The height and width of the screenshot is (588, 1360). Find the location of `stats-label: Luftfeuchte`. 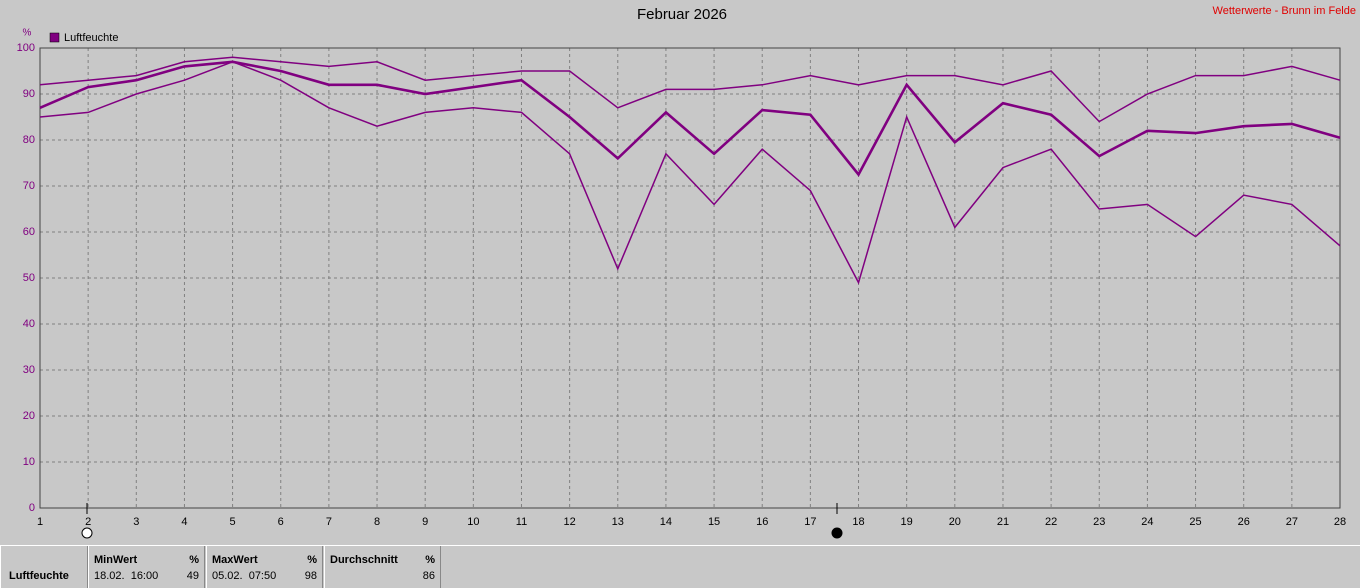

stats-label: Luftfeuchte is located at coordinates (39, 576).